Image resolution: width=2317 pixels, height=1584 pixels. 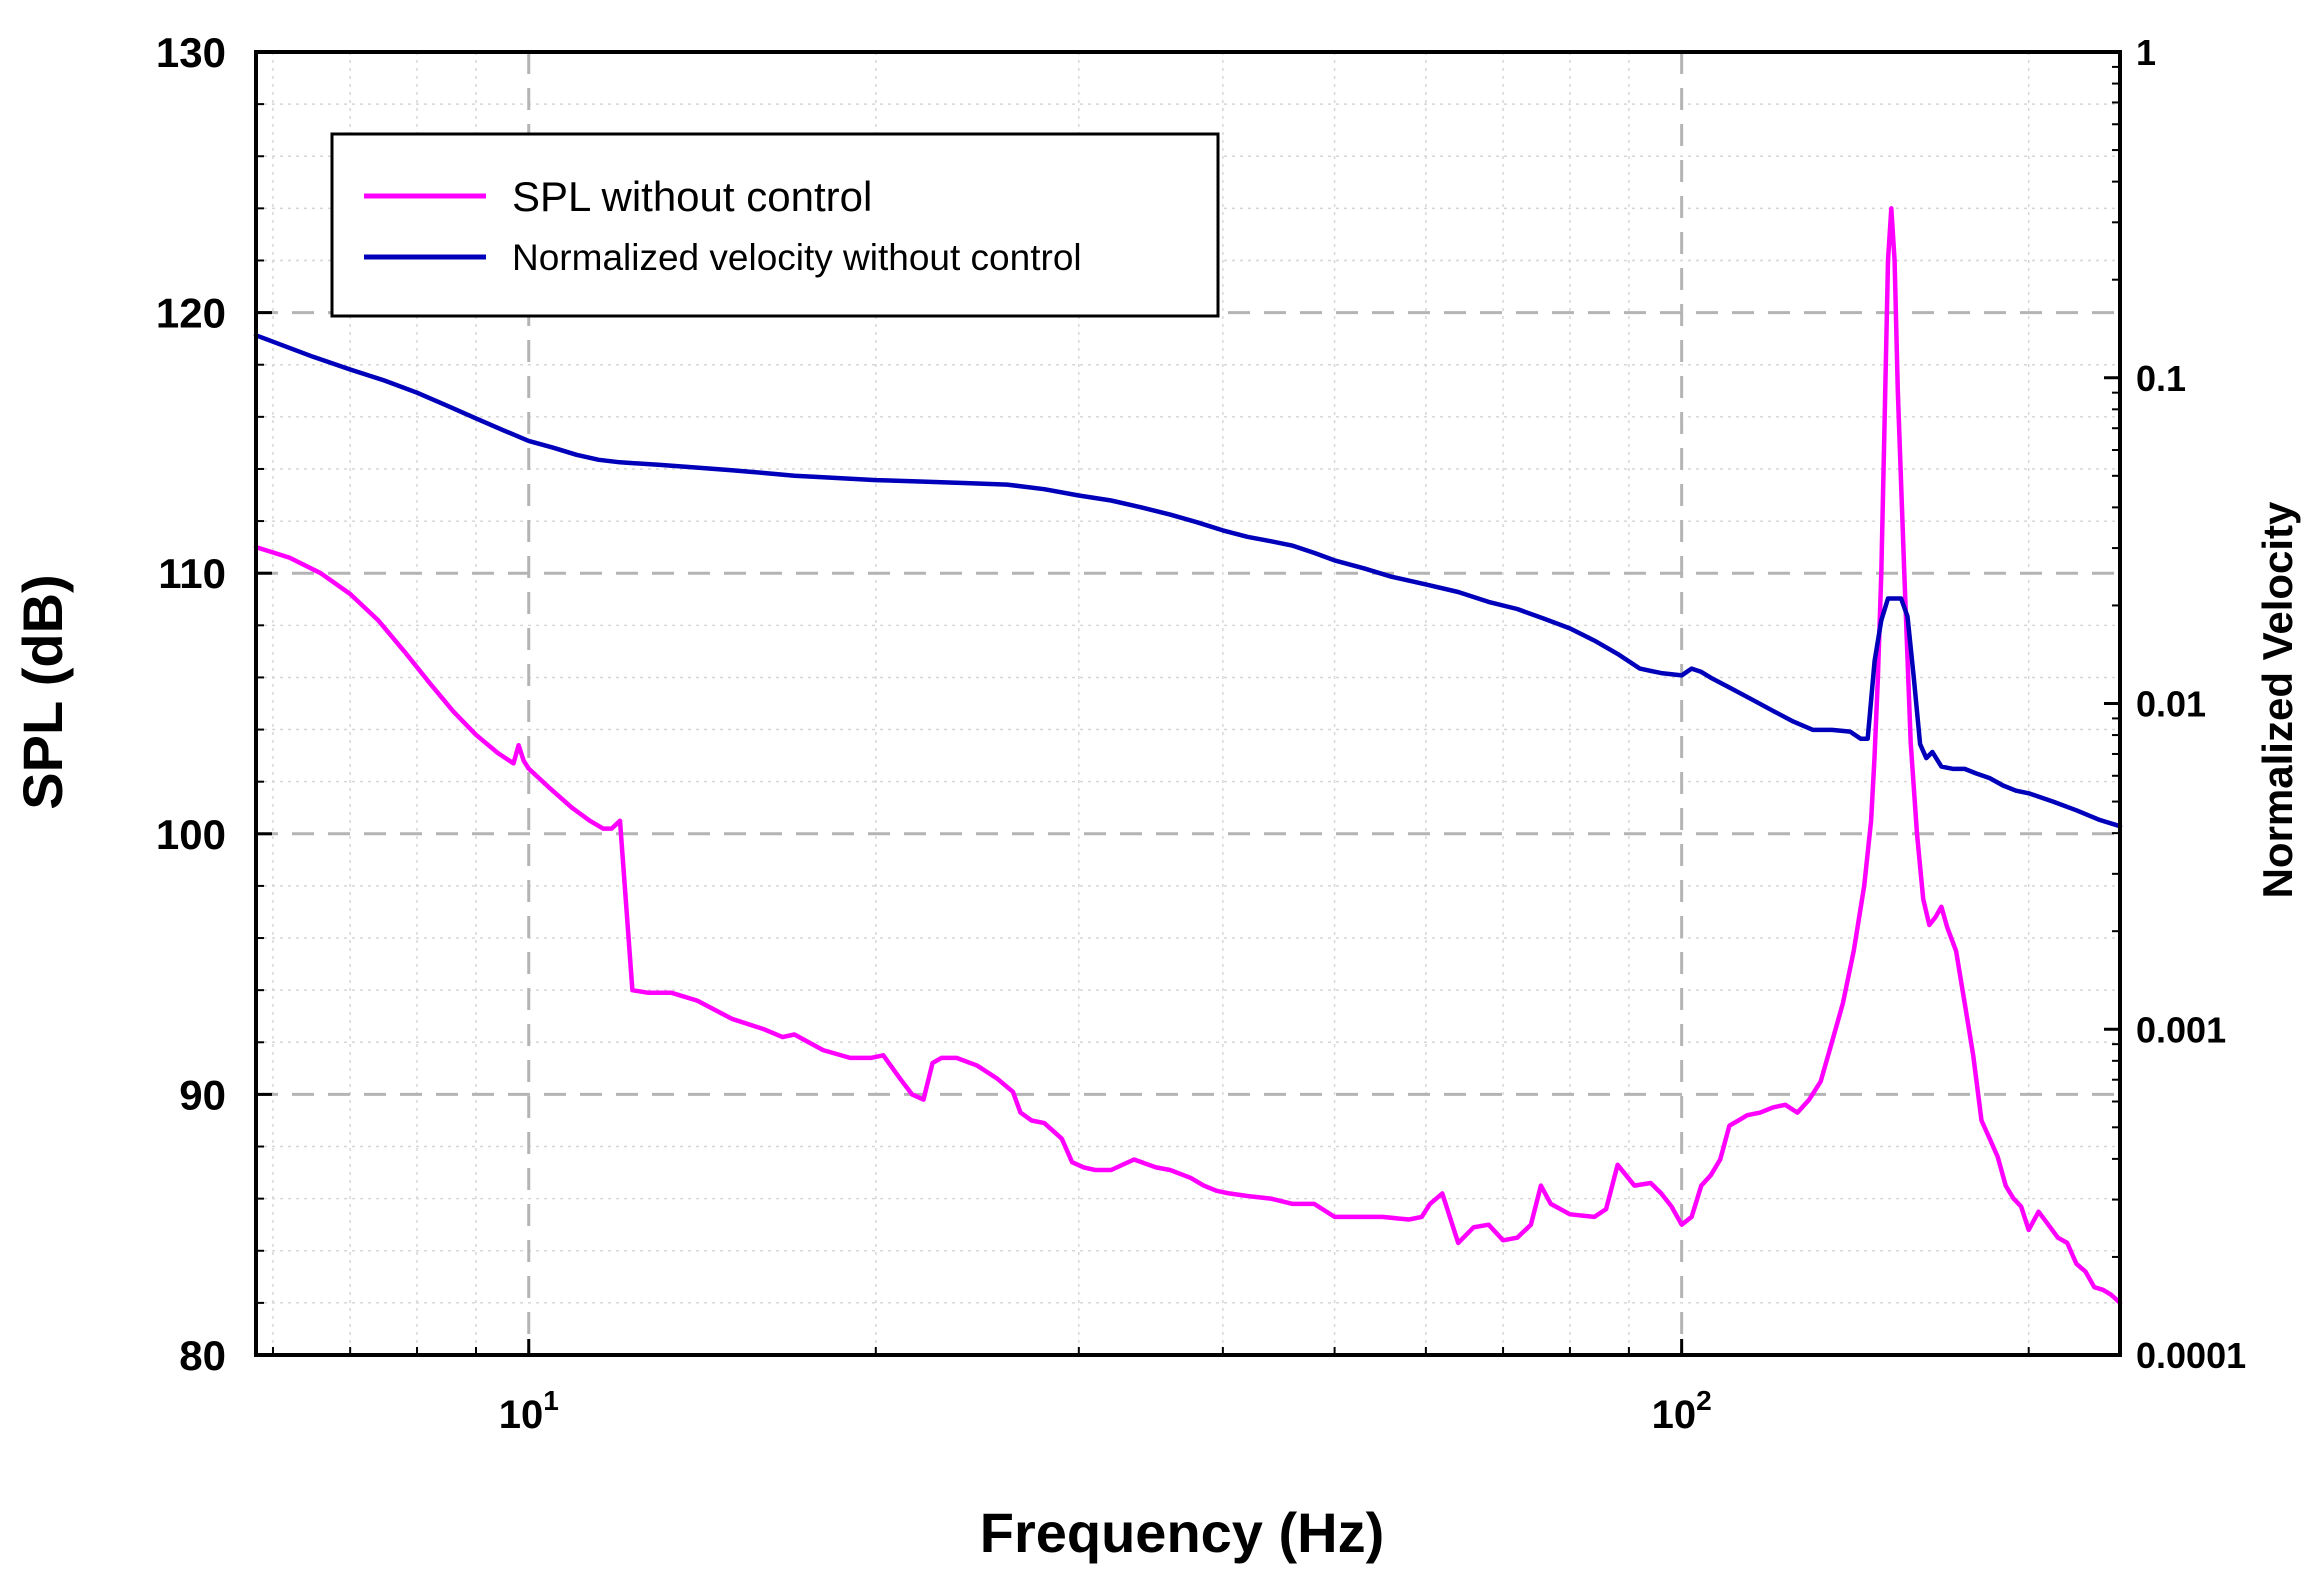 I want to click on x-tick-label: 10¹, so click(x=529, y=1411).